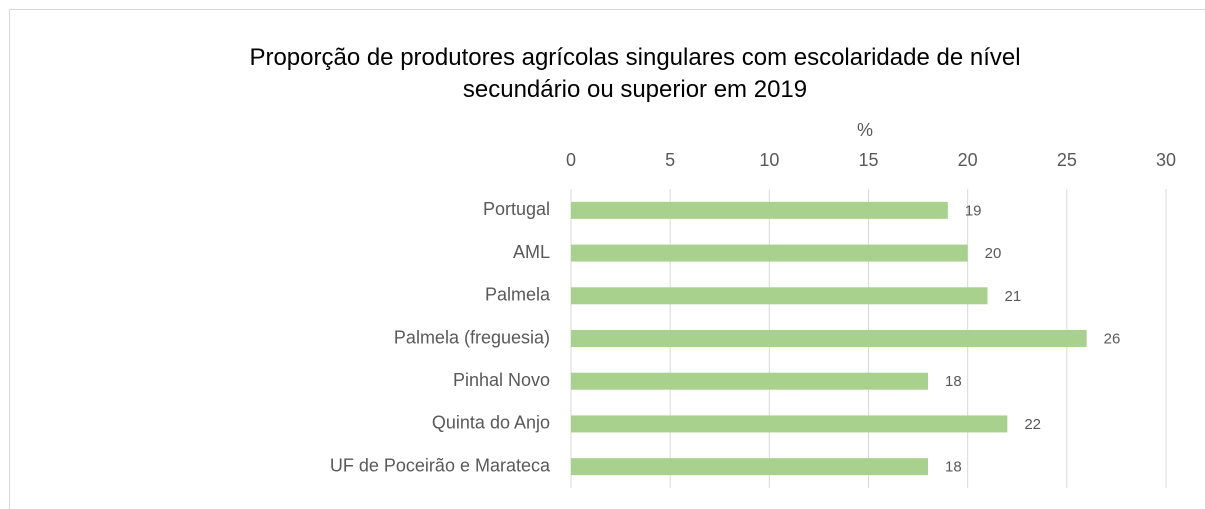 This screenshot has width=1205, height=509. Describe the element at coordinates (440, 465) in the screenshot. I see `y-tick-label: UF de Poceirão e Marateca` at that location.